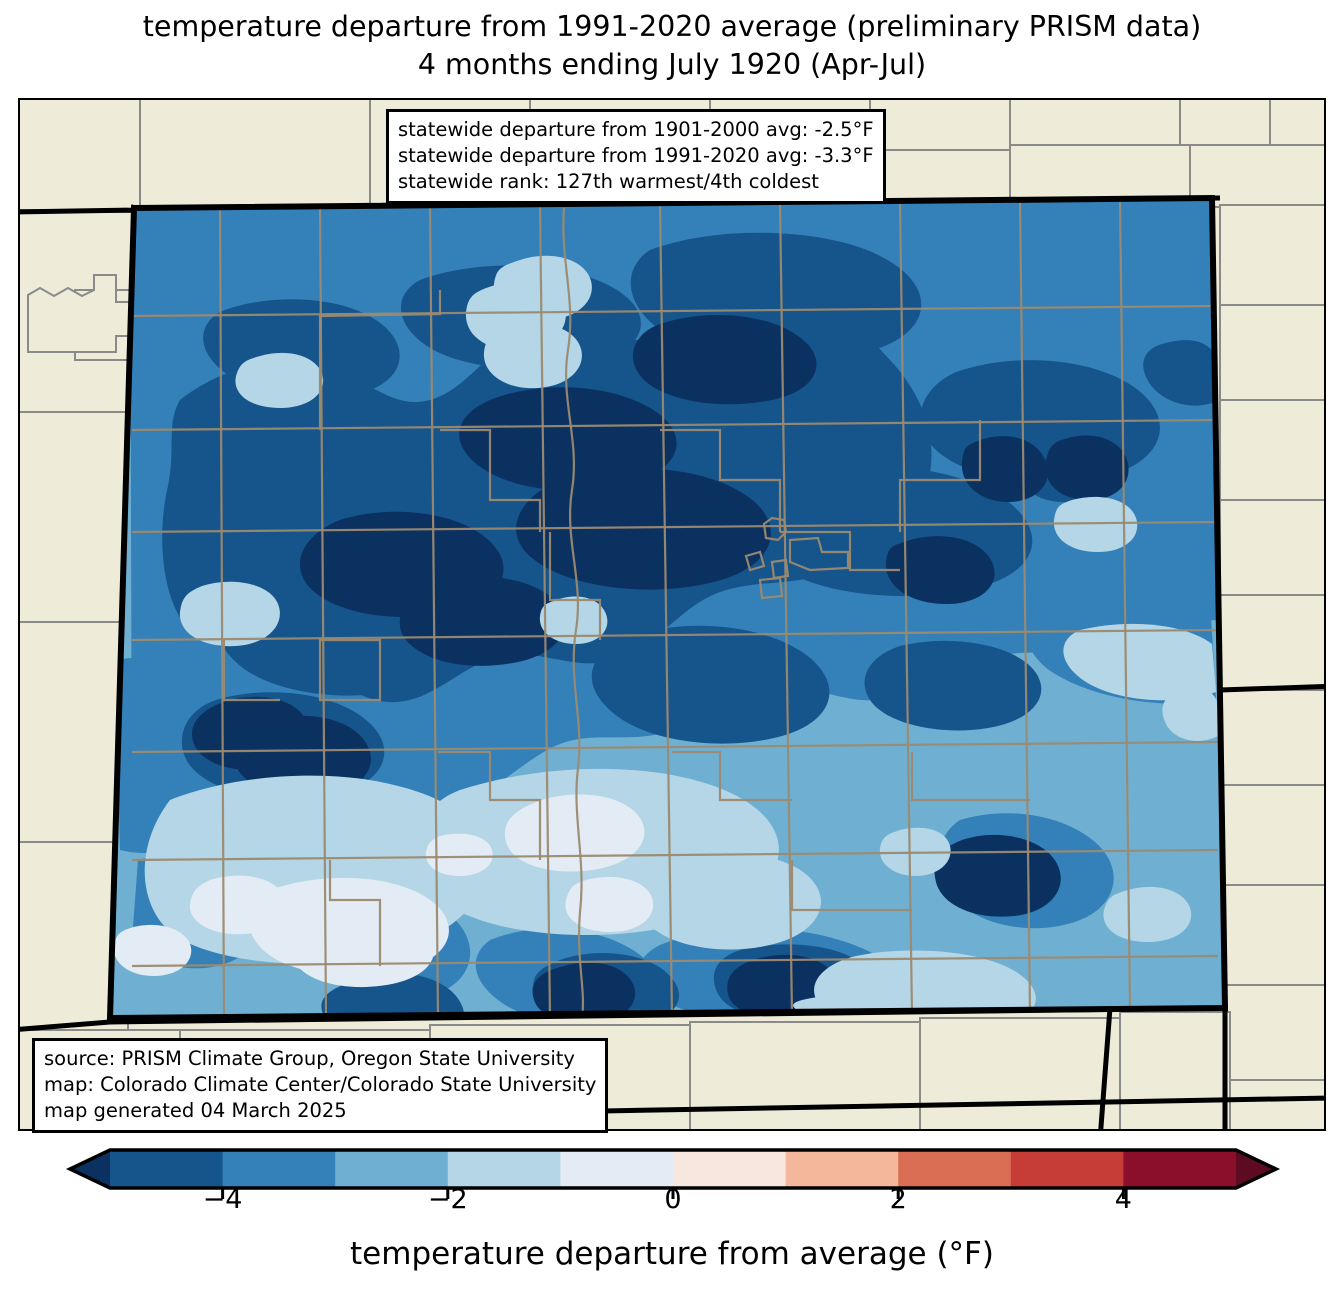 The image size is (1344, 1299). I want to click on colorbar-tick-label: 4, so click(1123, 1199).